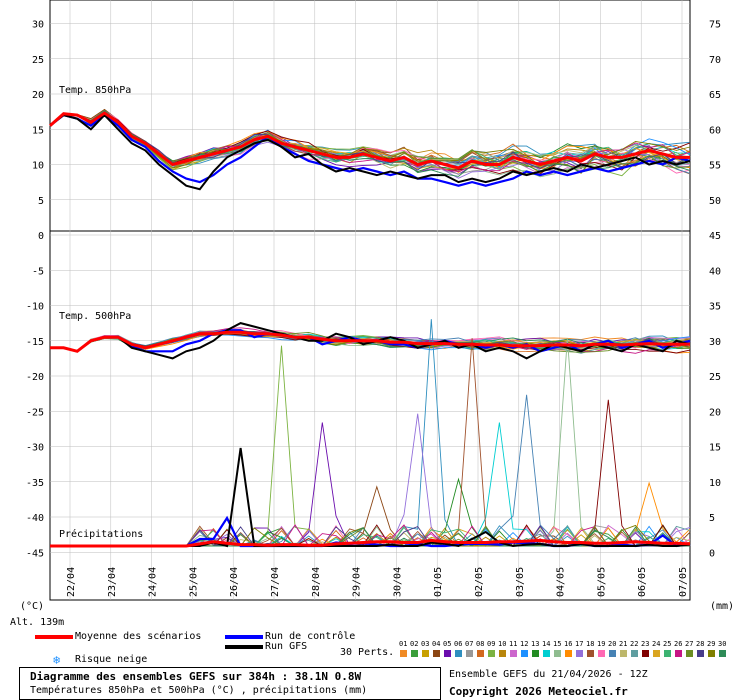 This screenshot has width=740, height=700. I want to click on pert-number: 07, so click(469, 644).